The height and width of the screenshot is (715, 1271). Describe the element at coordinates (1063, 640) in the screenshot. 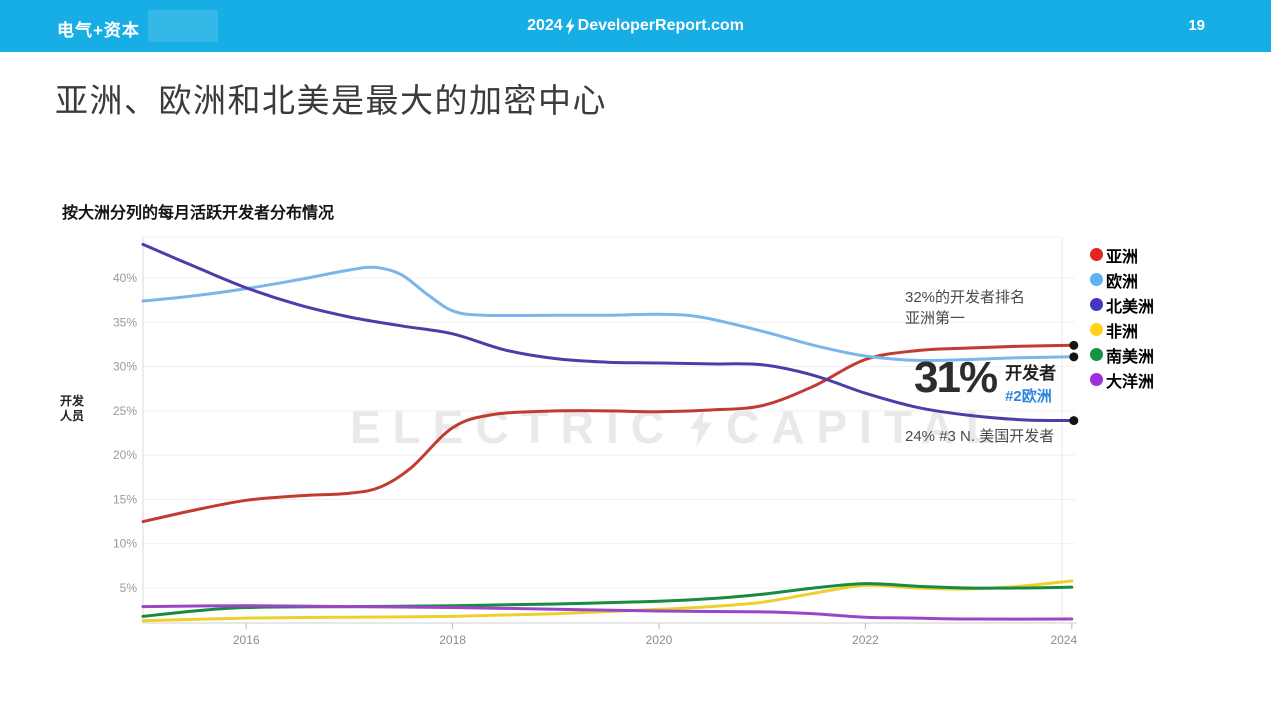

I see `svg-text: 2024` at that location.